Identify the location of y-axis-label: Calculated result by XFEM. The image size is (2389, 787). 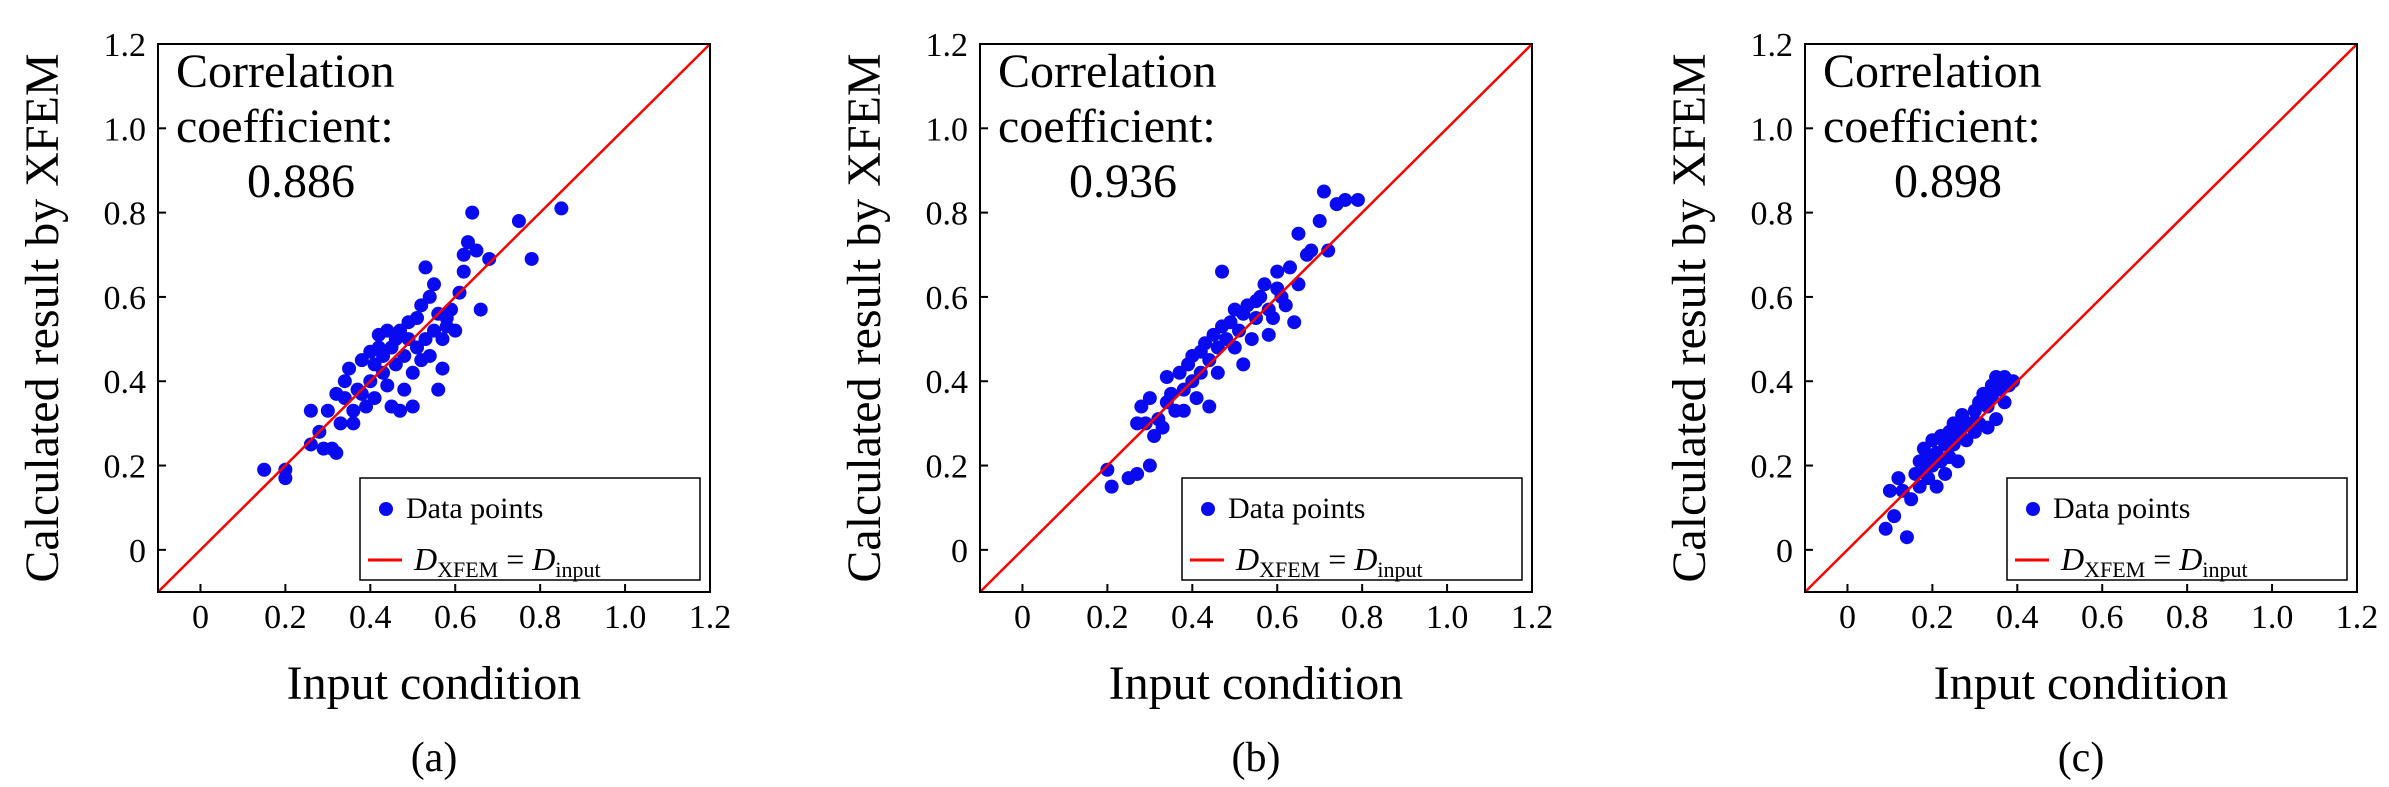
(42, 317).